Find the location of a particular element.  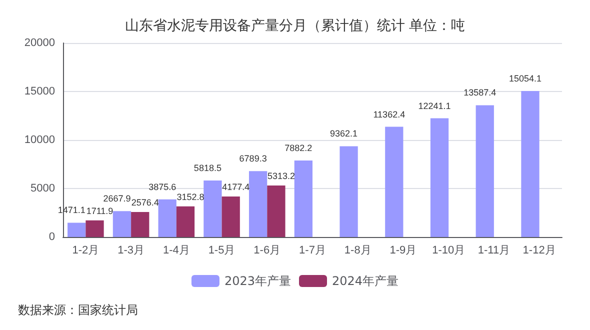

data-label: 6789.3 is located at coordinates (253, 159).